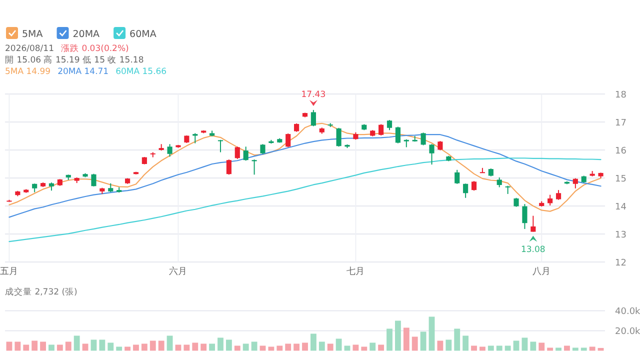 Image resolution: width=640 pixels, height=360 pixels. I want to click on x-tick-label: 五月, so click(9, 272).